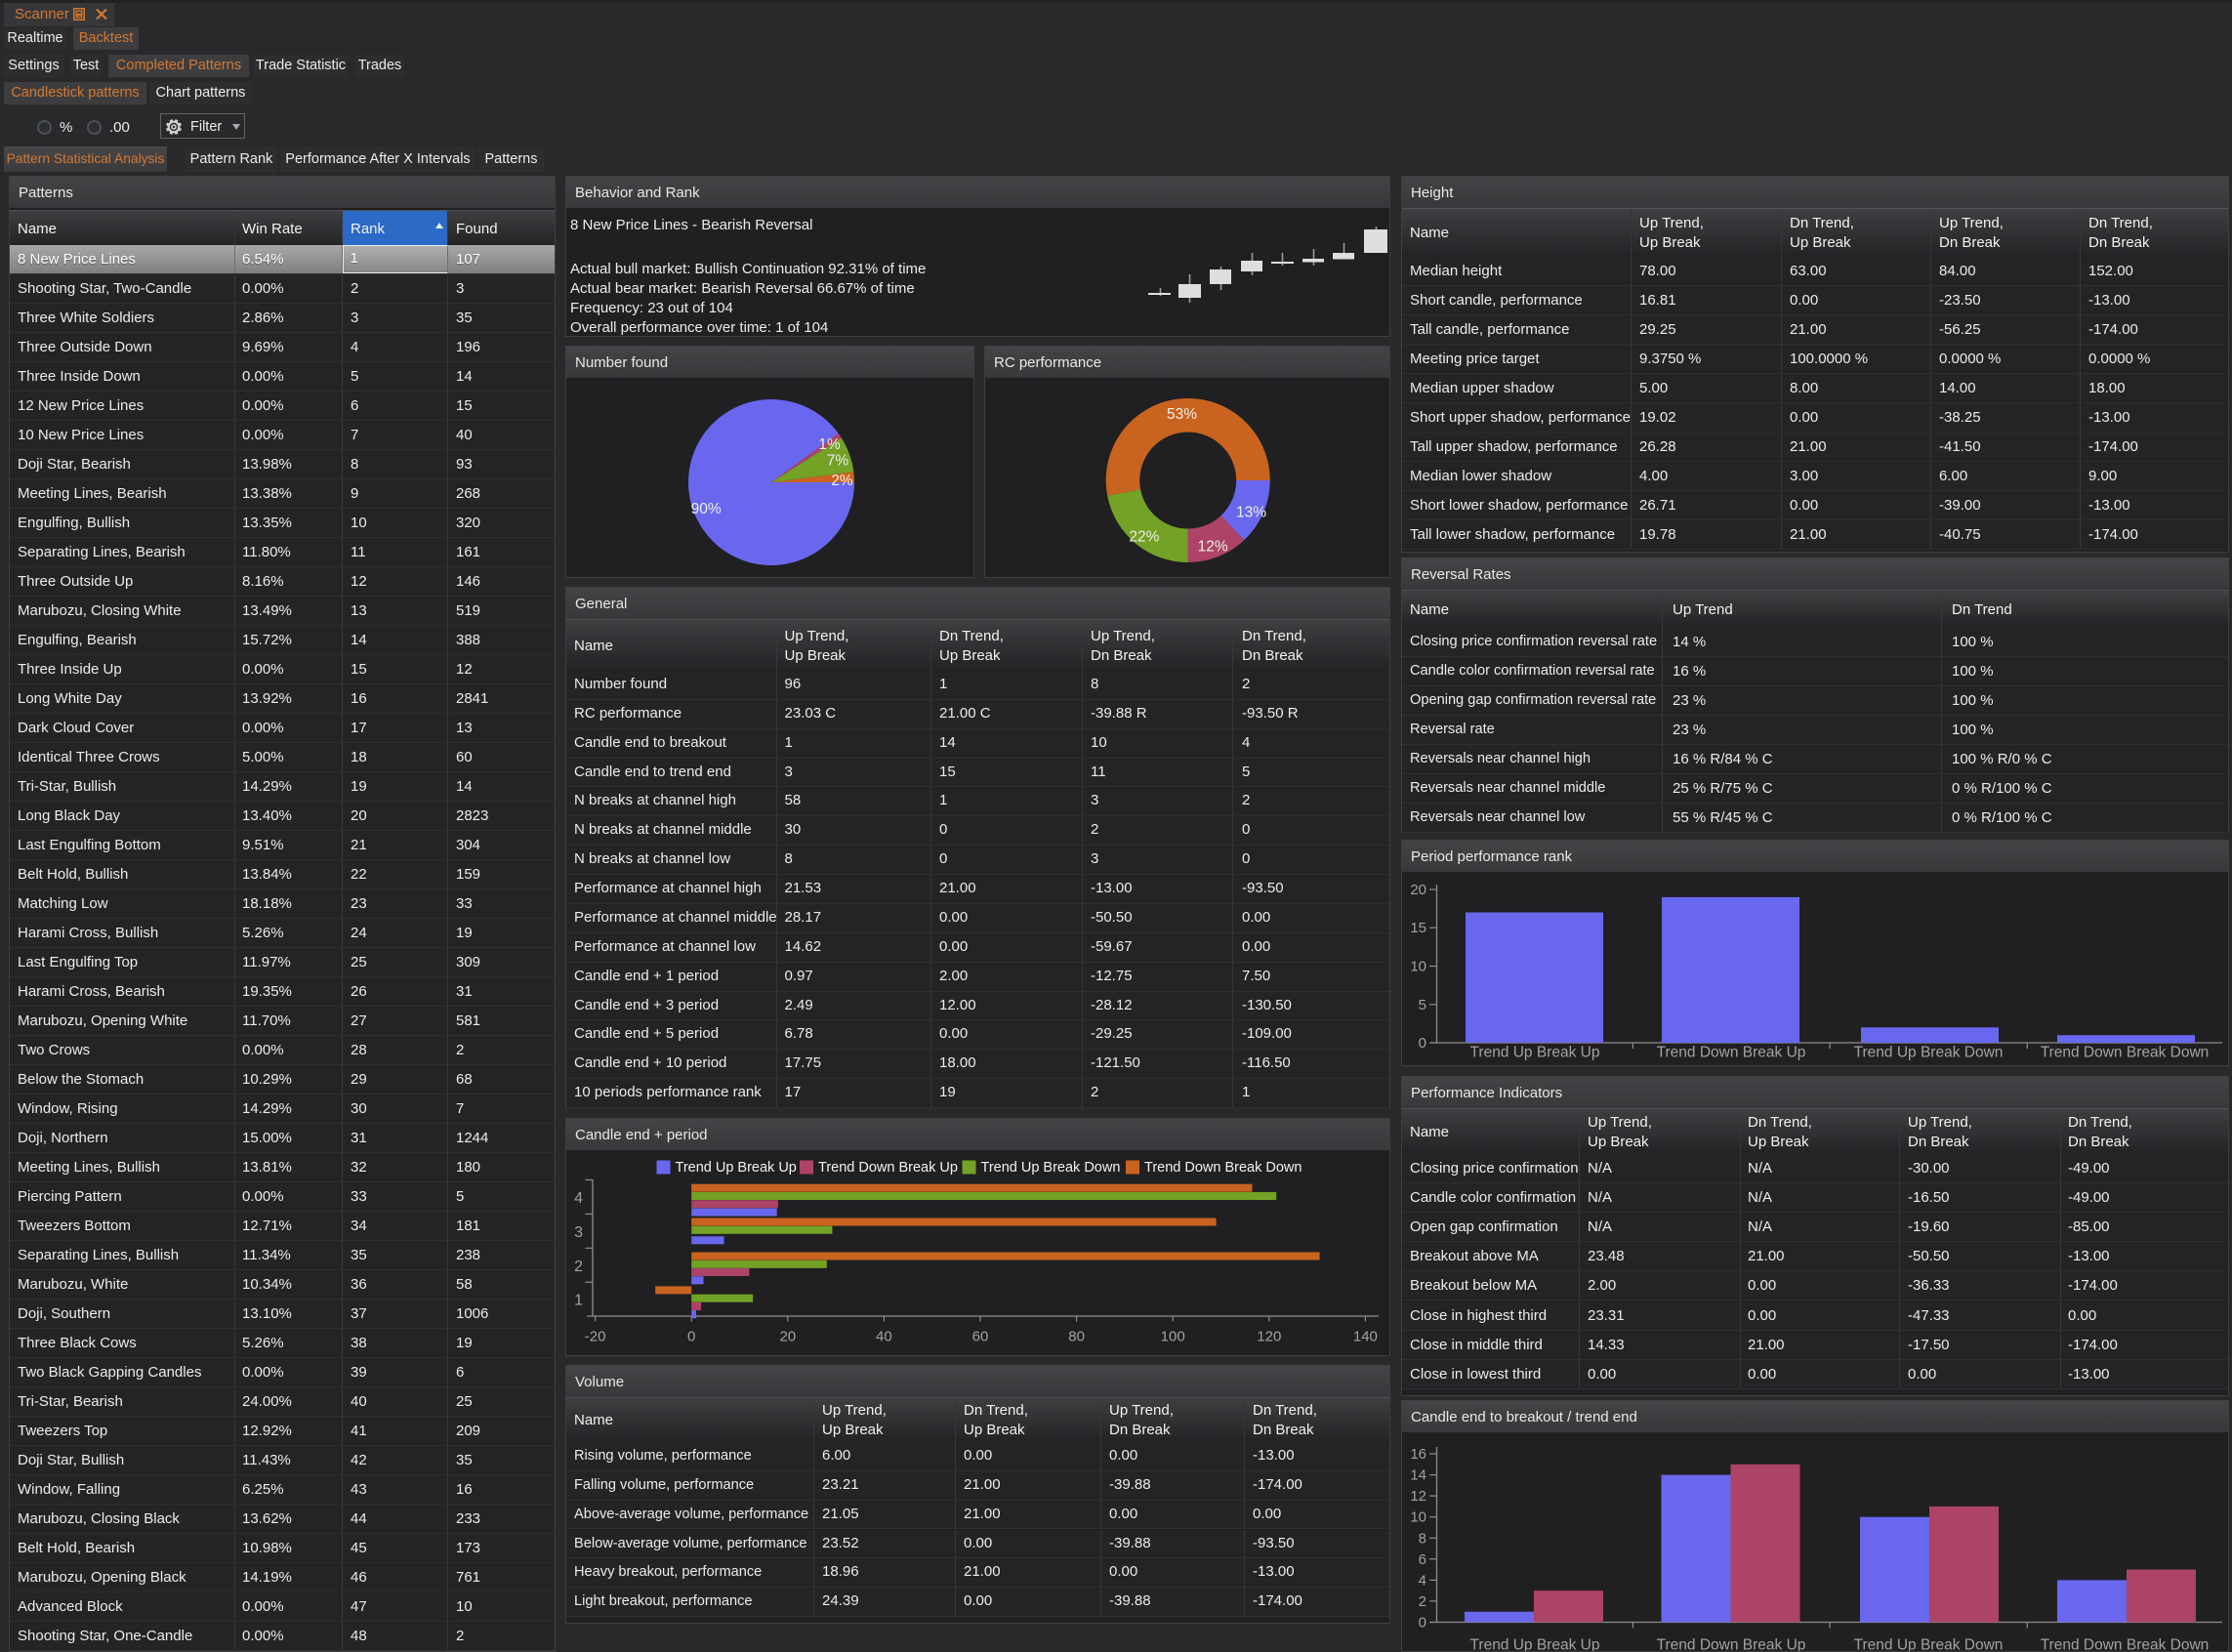  Describe the element at coordinates (1422, 1559) in the screenshot. I see `svg-text: 6` at that location.